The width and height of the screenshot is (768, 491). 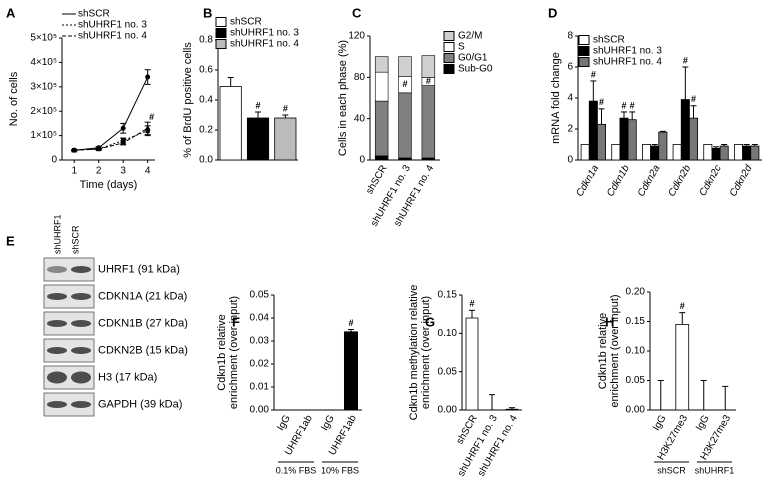 What do you see at coordinates (360, 77) in the screenshot?
I see `y-tick-label: 80` at bounding box center [360, 77].